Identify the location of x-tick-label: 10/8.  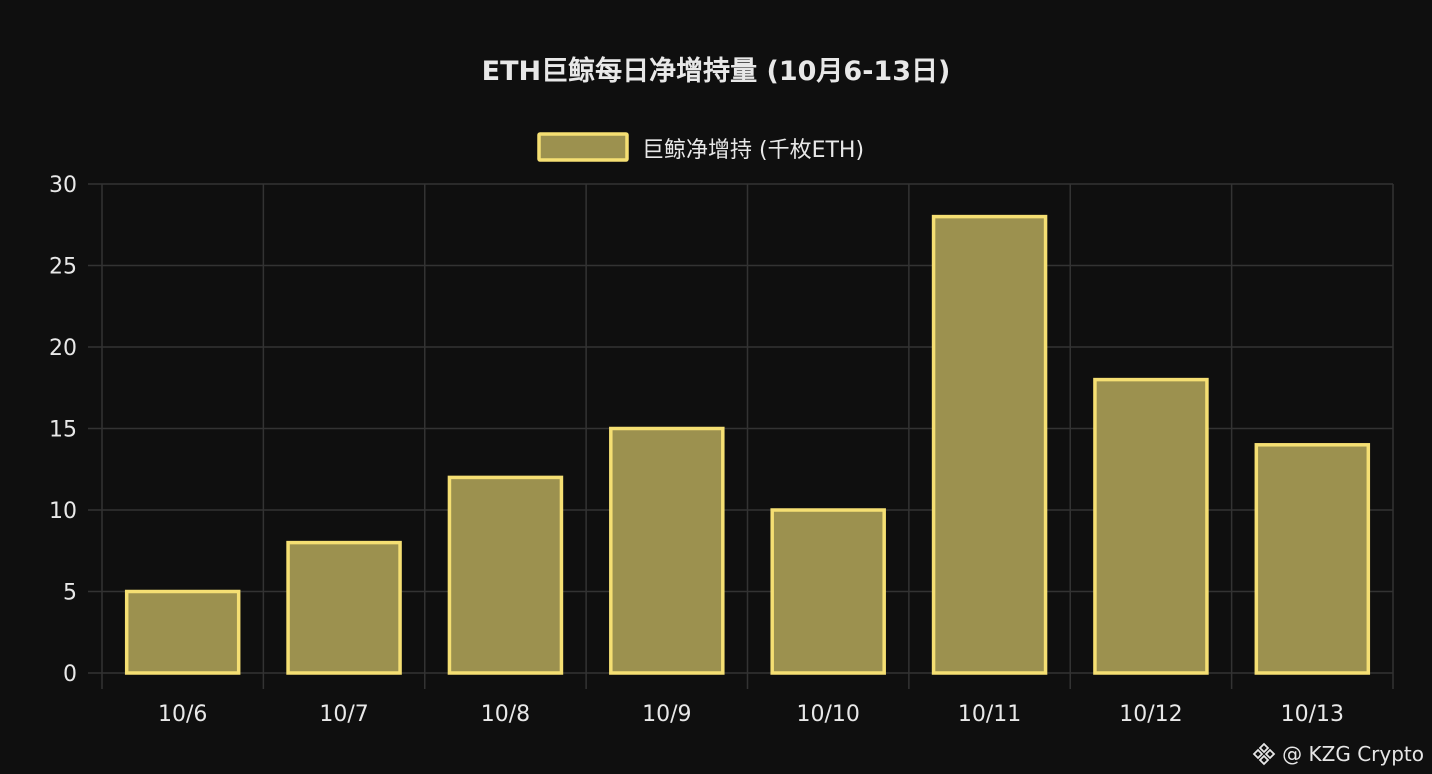
(505, 714).